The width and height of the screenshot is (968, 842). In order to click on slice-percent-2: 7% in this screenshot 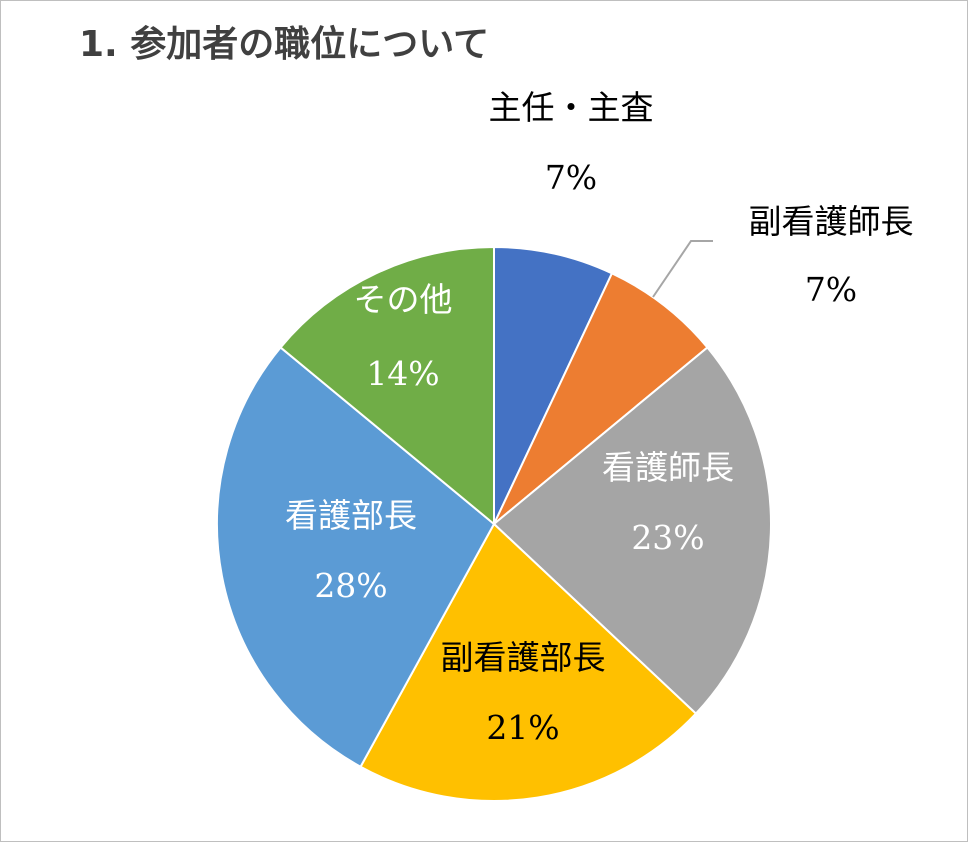, I will do `click(831, 289)`.